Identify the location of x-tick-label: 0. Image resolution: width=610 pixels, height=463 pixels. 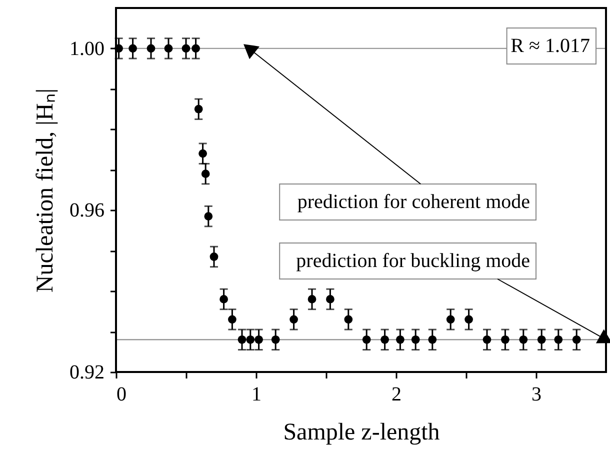
(121, 395).